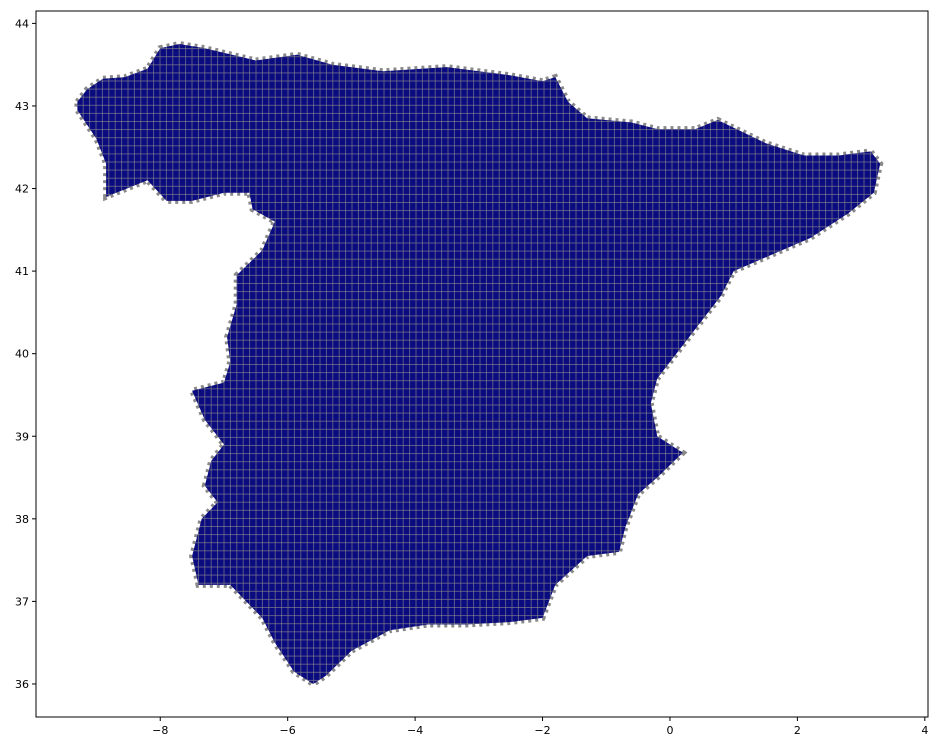 The image size is (934, 738). What do you see at coordinates (22, 519) in the screenshot?
I see `y-tick-label: 38` at bounding box center [22, 519].